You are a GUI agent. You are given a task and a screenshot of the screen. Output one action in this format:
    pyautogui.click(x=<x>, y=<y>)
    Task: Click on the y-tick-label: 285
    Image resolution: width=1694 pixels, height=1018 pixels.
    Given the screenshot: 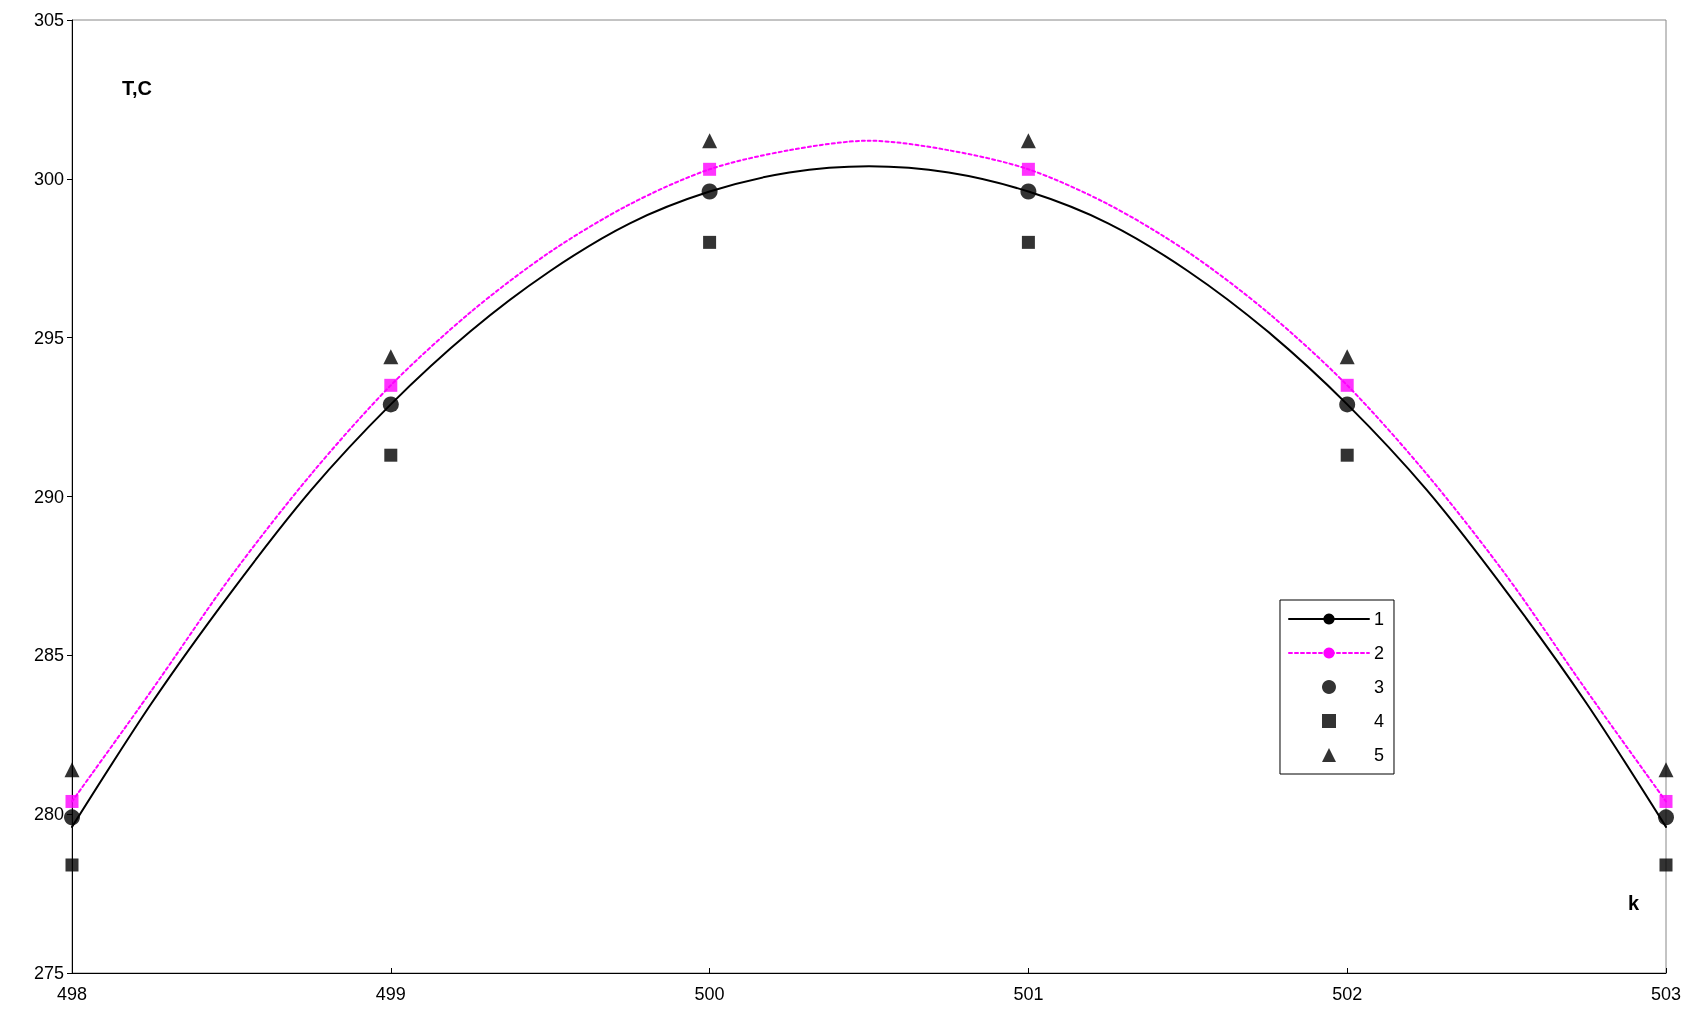 What is the action you would take?
    pyautogui.click(x=48, y=655)
    